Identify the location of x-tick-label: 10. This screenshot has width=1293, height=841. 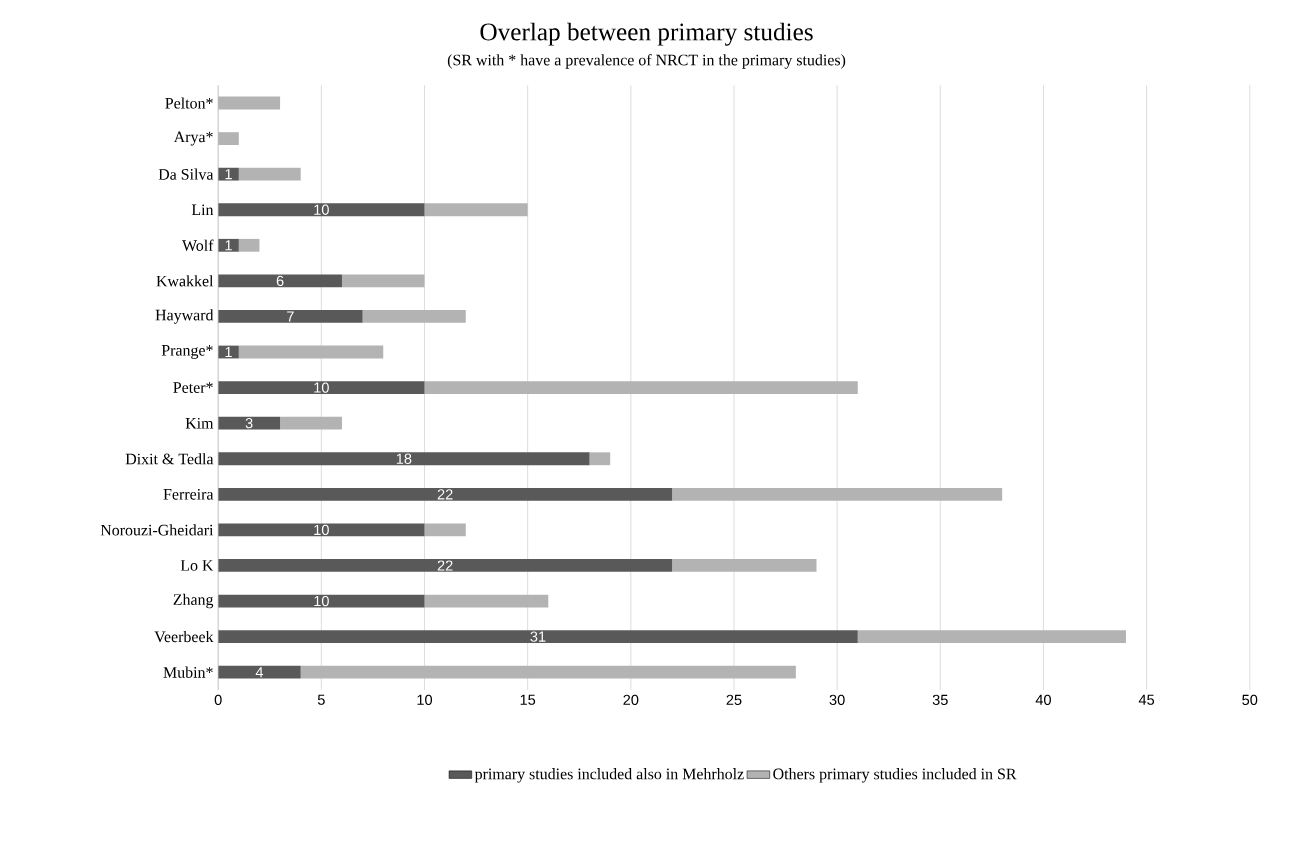
(425, 699).